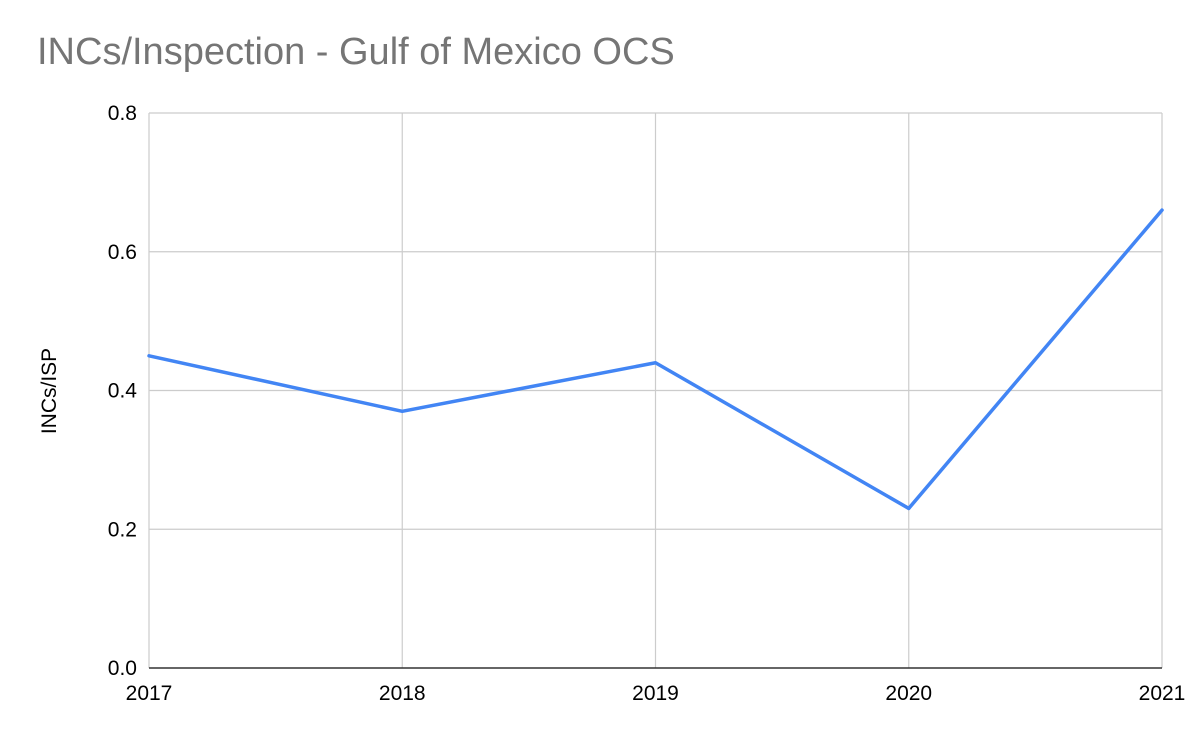 This screenshot has height=742, width=1200. Describe the element at coordinates (1162, 693) in the screenshot. I see `x-tick-label: 2021` at that location.